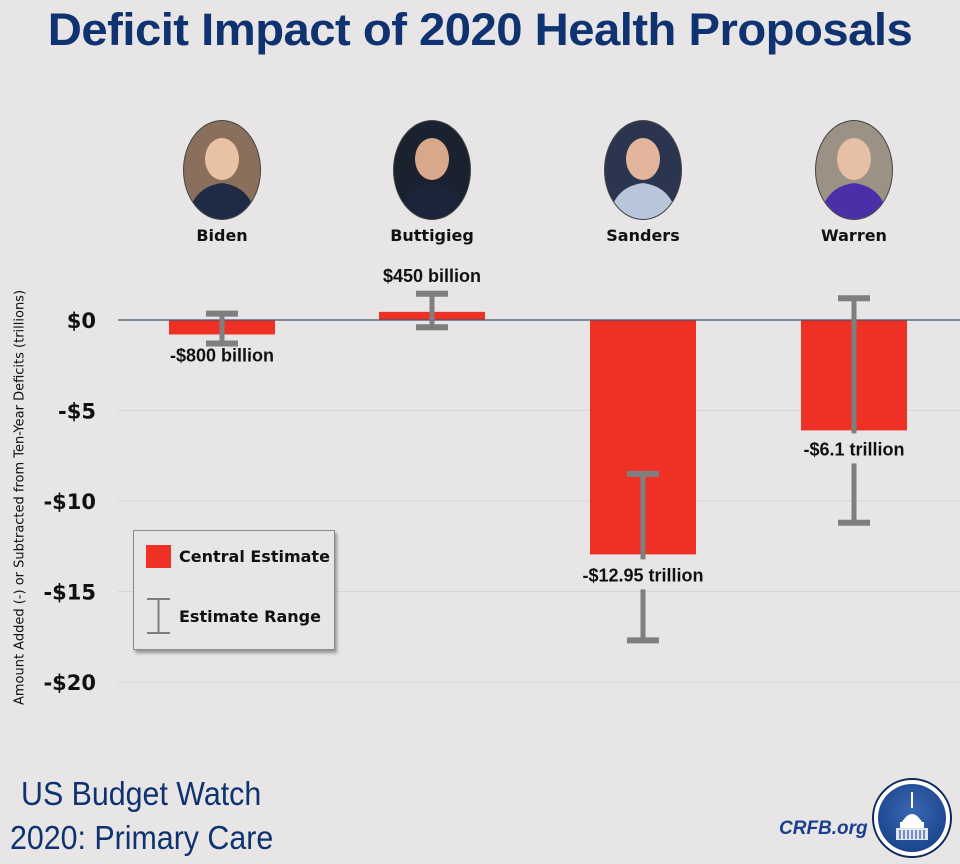 This screenshot has width=960, height=864. I want to click on candidate-name: Biden, so click(222, 235).